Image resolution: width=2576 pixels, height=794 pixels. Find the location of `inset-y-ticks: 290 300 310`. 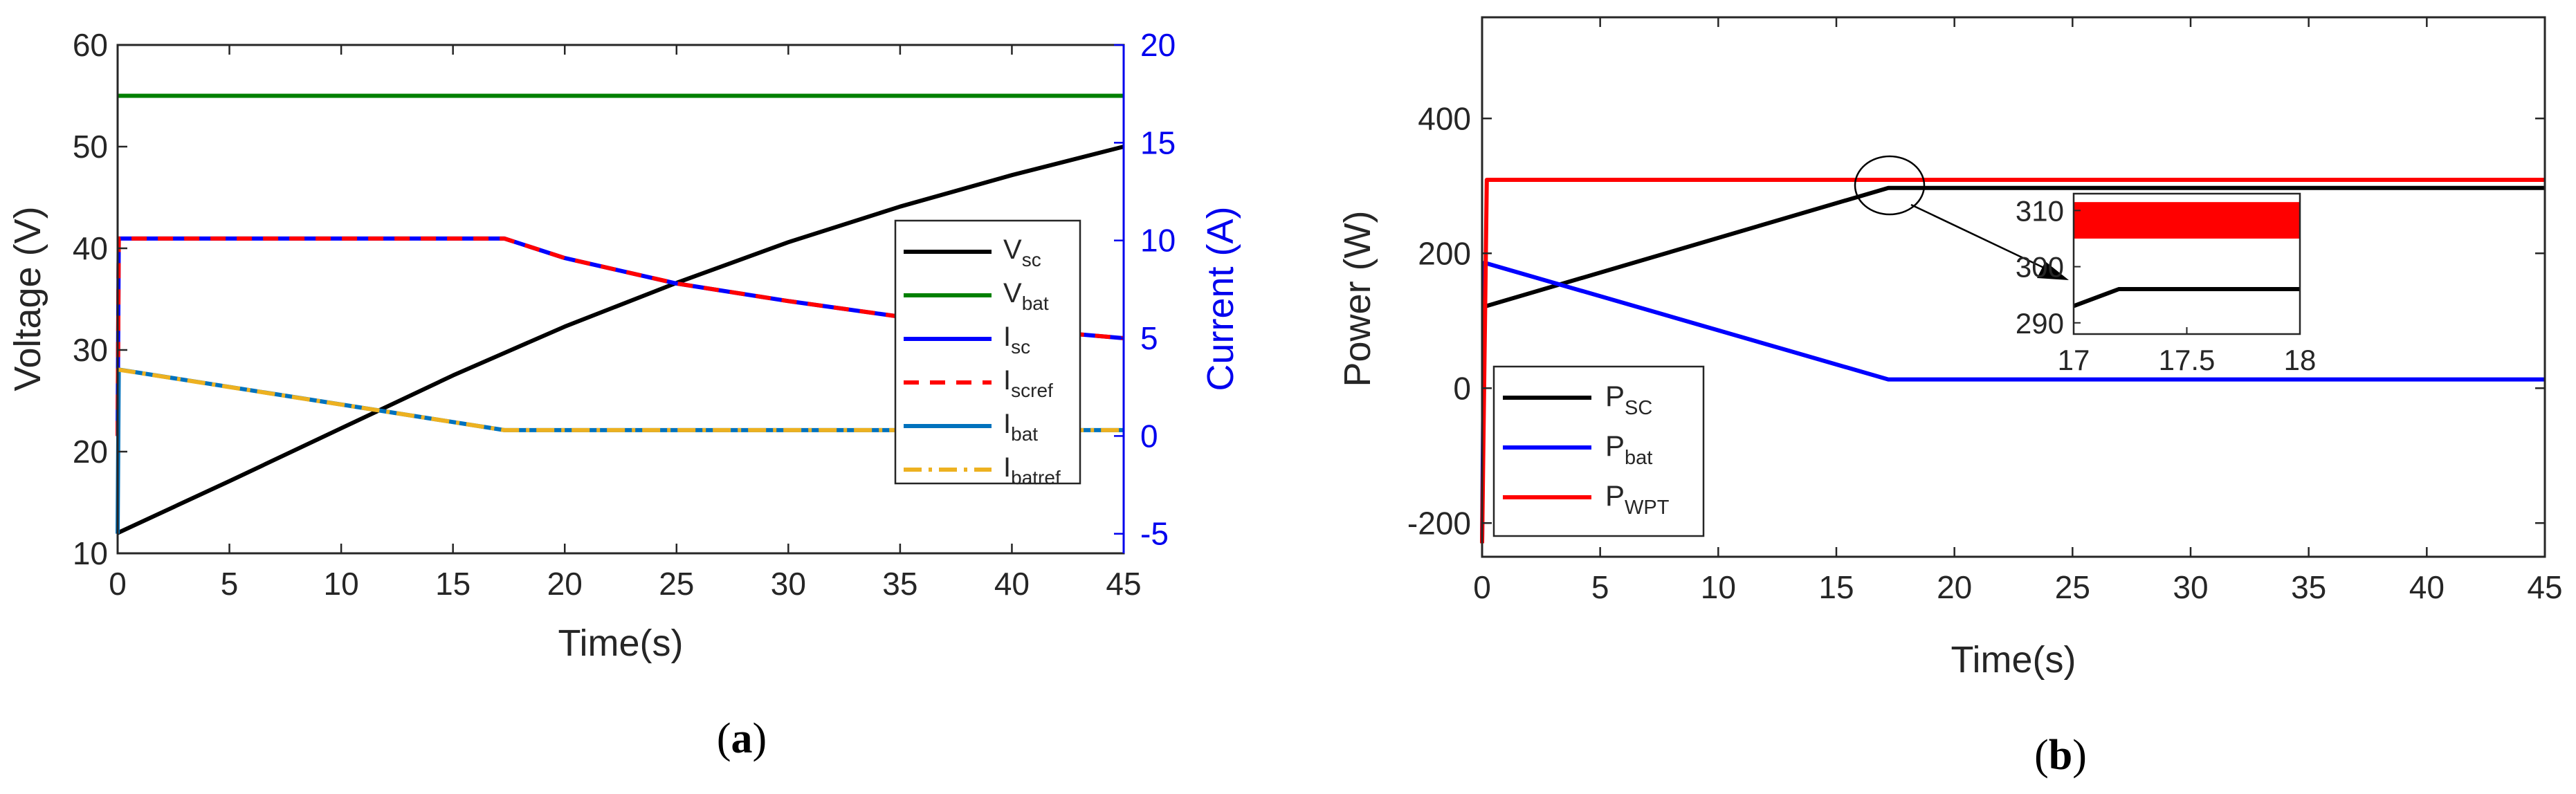

inset-y-ticks: 290 300 310 is located at coordinates (2048, 267).